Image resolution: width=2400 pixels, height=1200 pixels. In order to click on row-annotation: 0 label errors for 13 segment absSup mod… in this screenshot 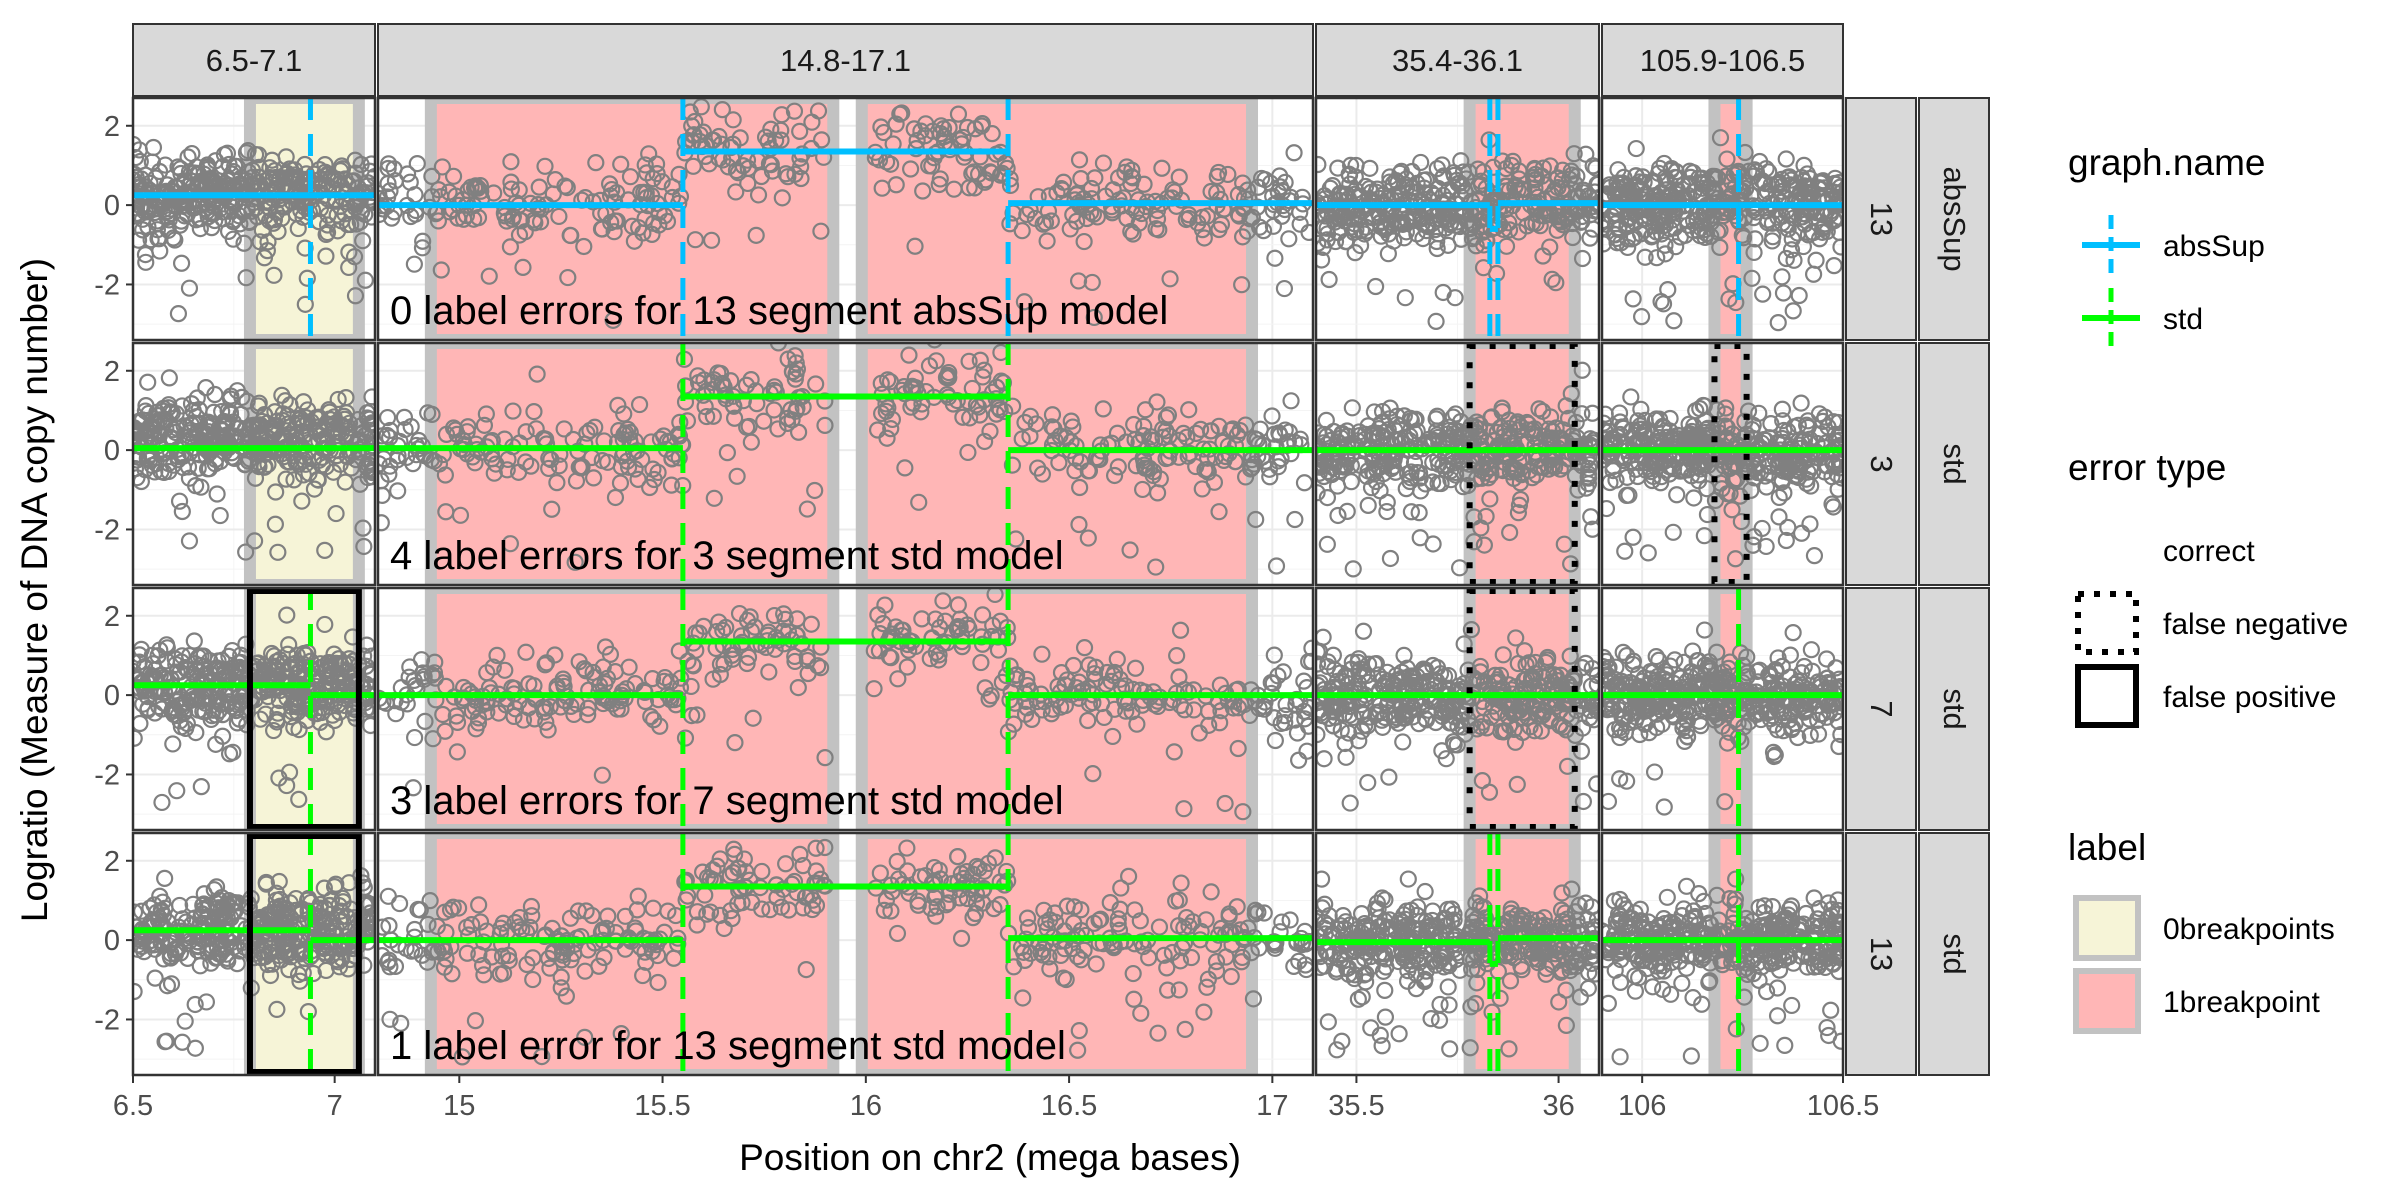, I will do `click(779, 311)`.